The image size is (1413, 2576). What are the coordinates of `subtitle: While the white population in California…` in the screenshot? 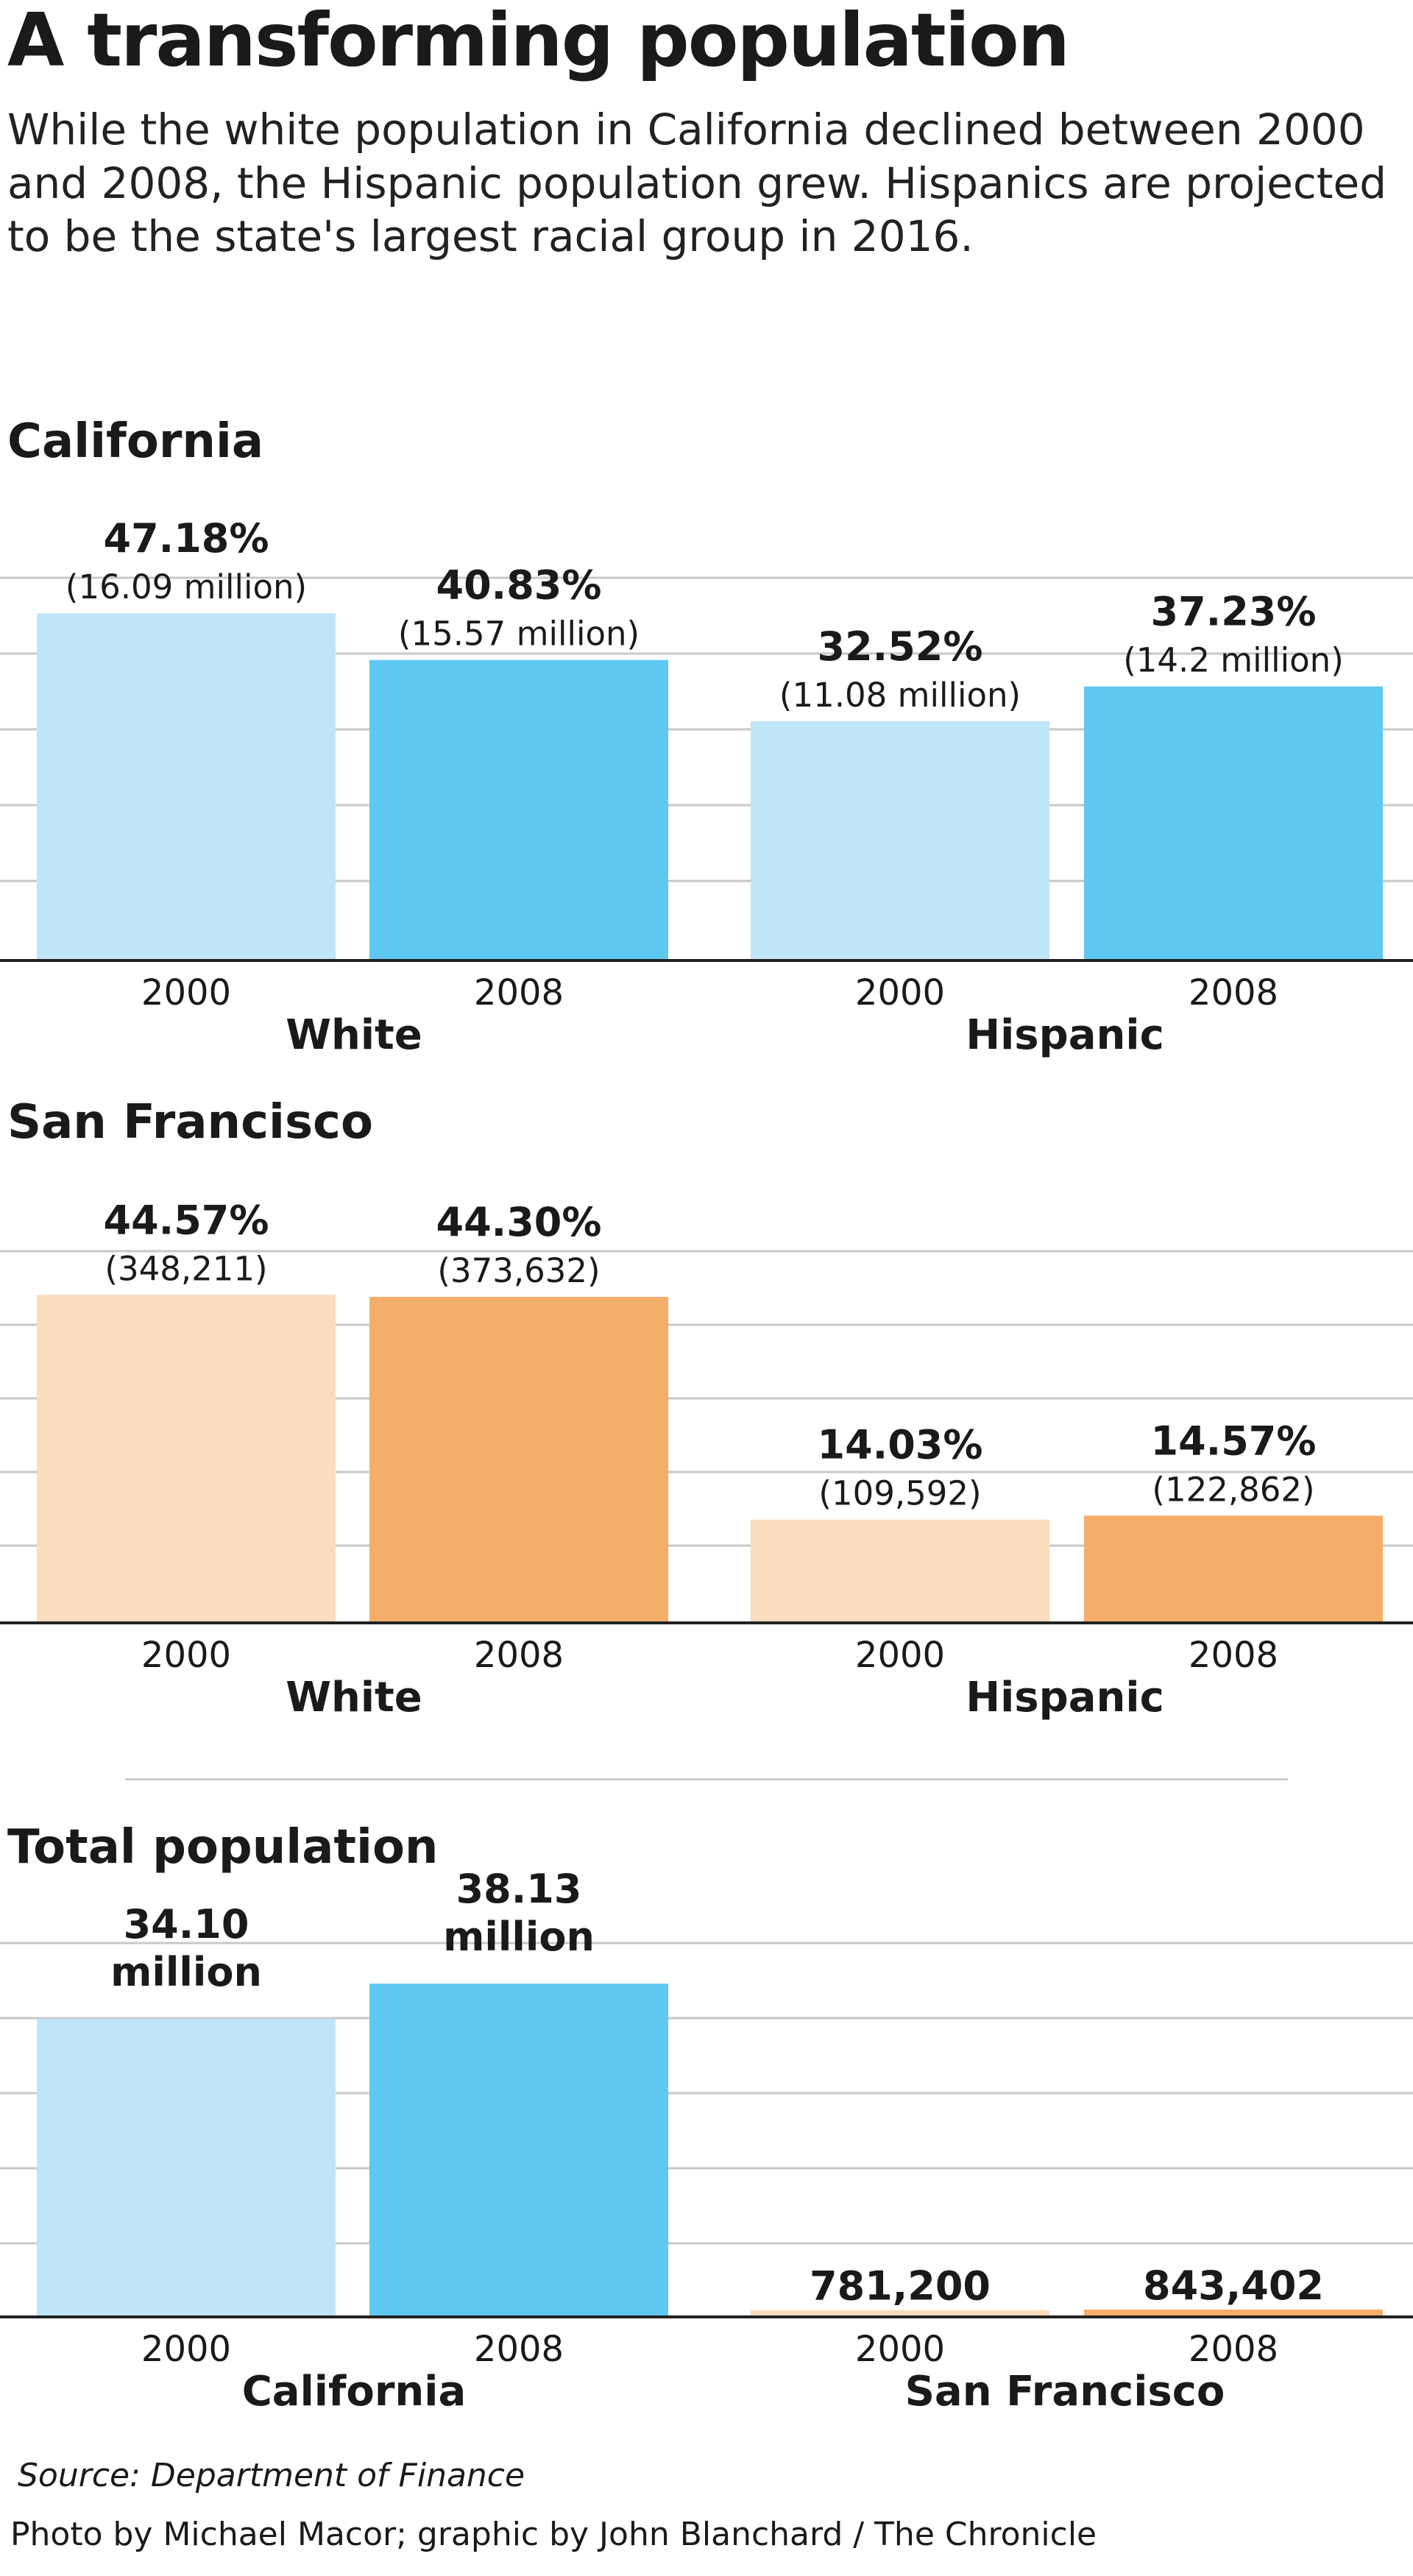 It's located at (697, 183).